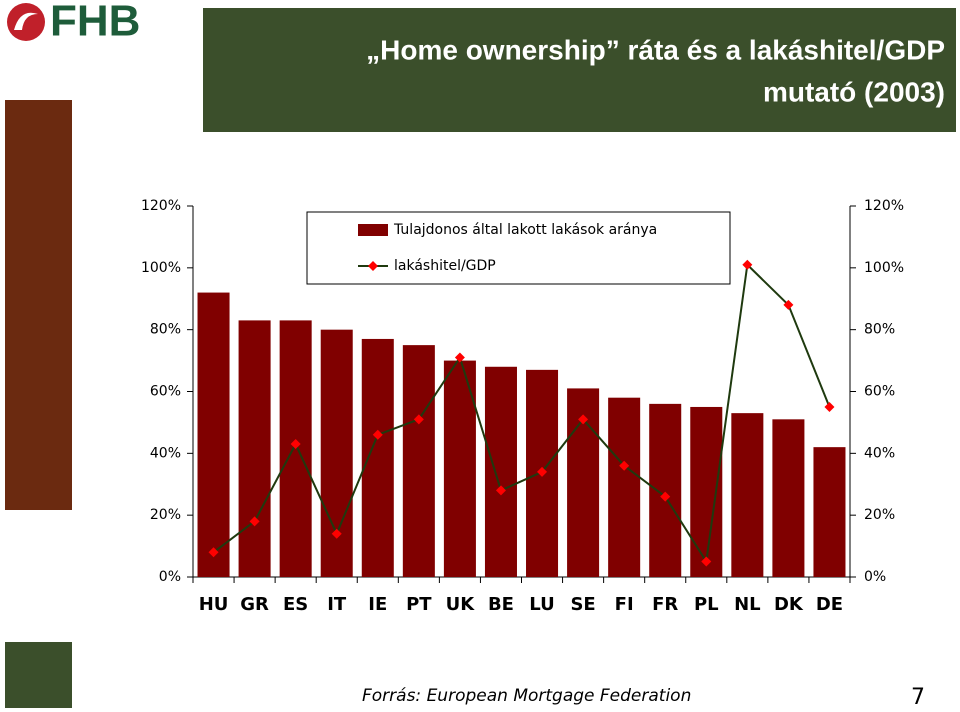 The image size is (960, 712). Describe the element at coordinates (879, 515) in the screenshot. I see `y2-tick-label: 20%` at that location.